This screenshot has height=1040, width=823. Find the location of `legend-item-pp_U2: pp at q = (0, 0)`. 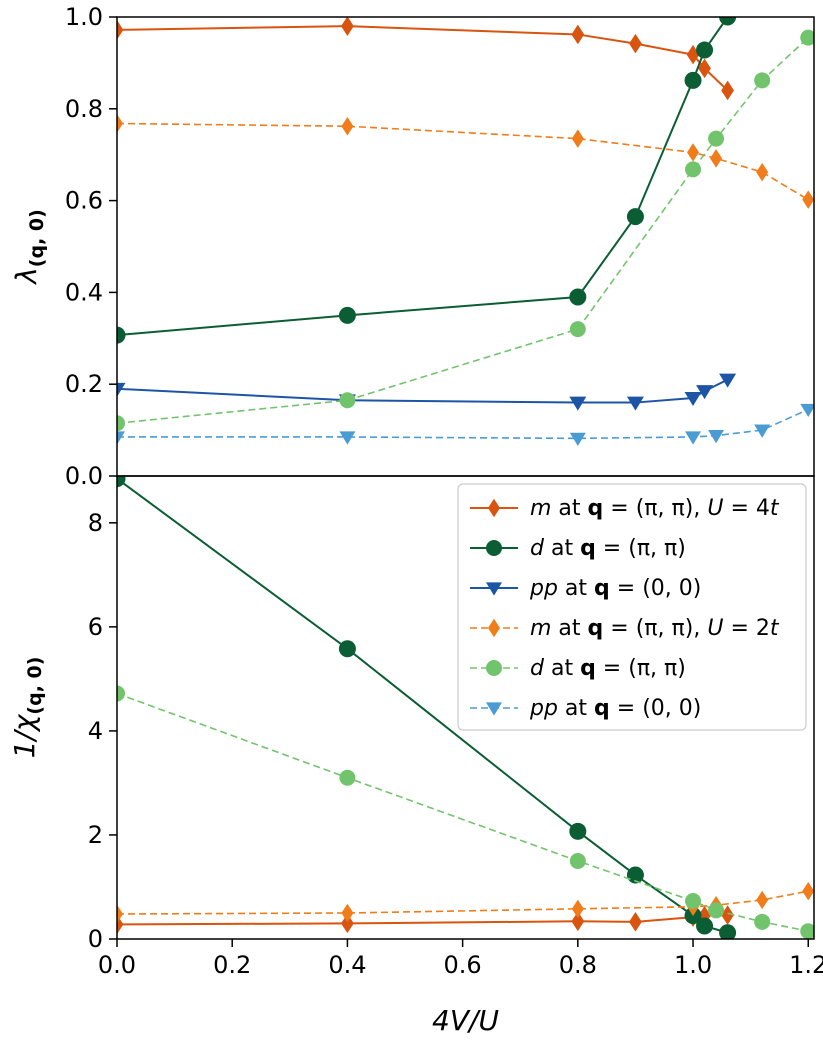

legend-item-pp_U2: pp at q = (0, 0) is located at coordinates (585, 708).